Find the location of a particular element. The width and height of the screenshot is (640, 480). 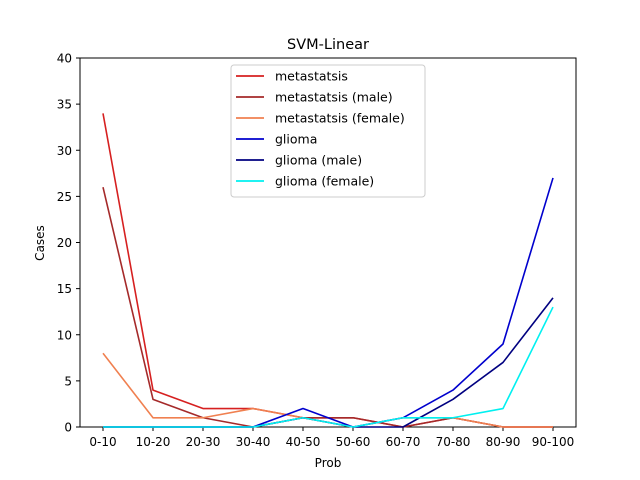

legend-label-0: metastatsis is located at coordinates (311, 76).